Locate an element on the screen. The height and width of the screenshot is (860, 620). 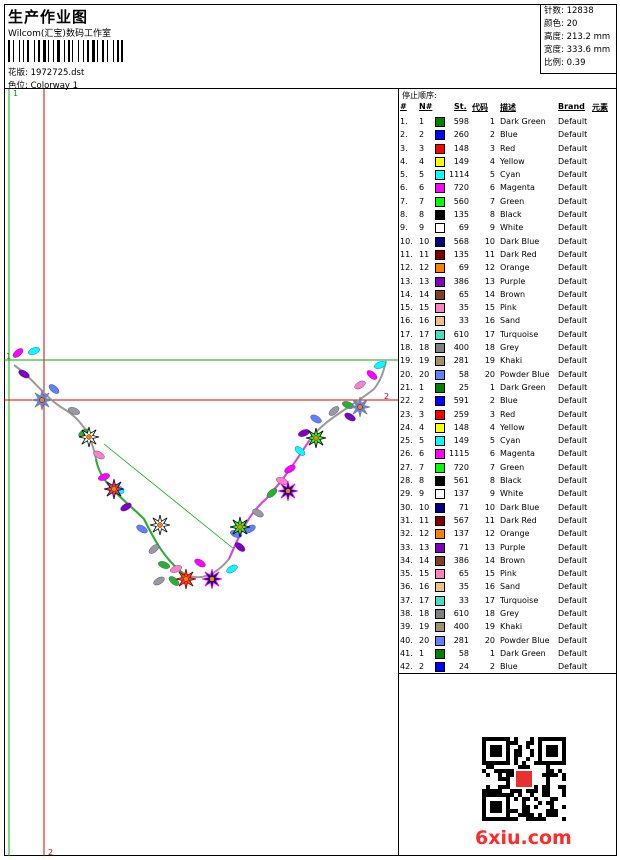
table-row: 29. 9 137 9 White Default is located at coordinates (508, 493).